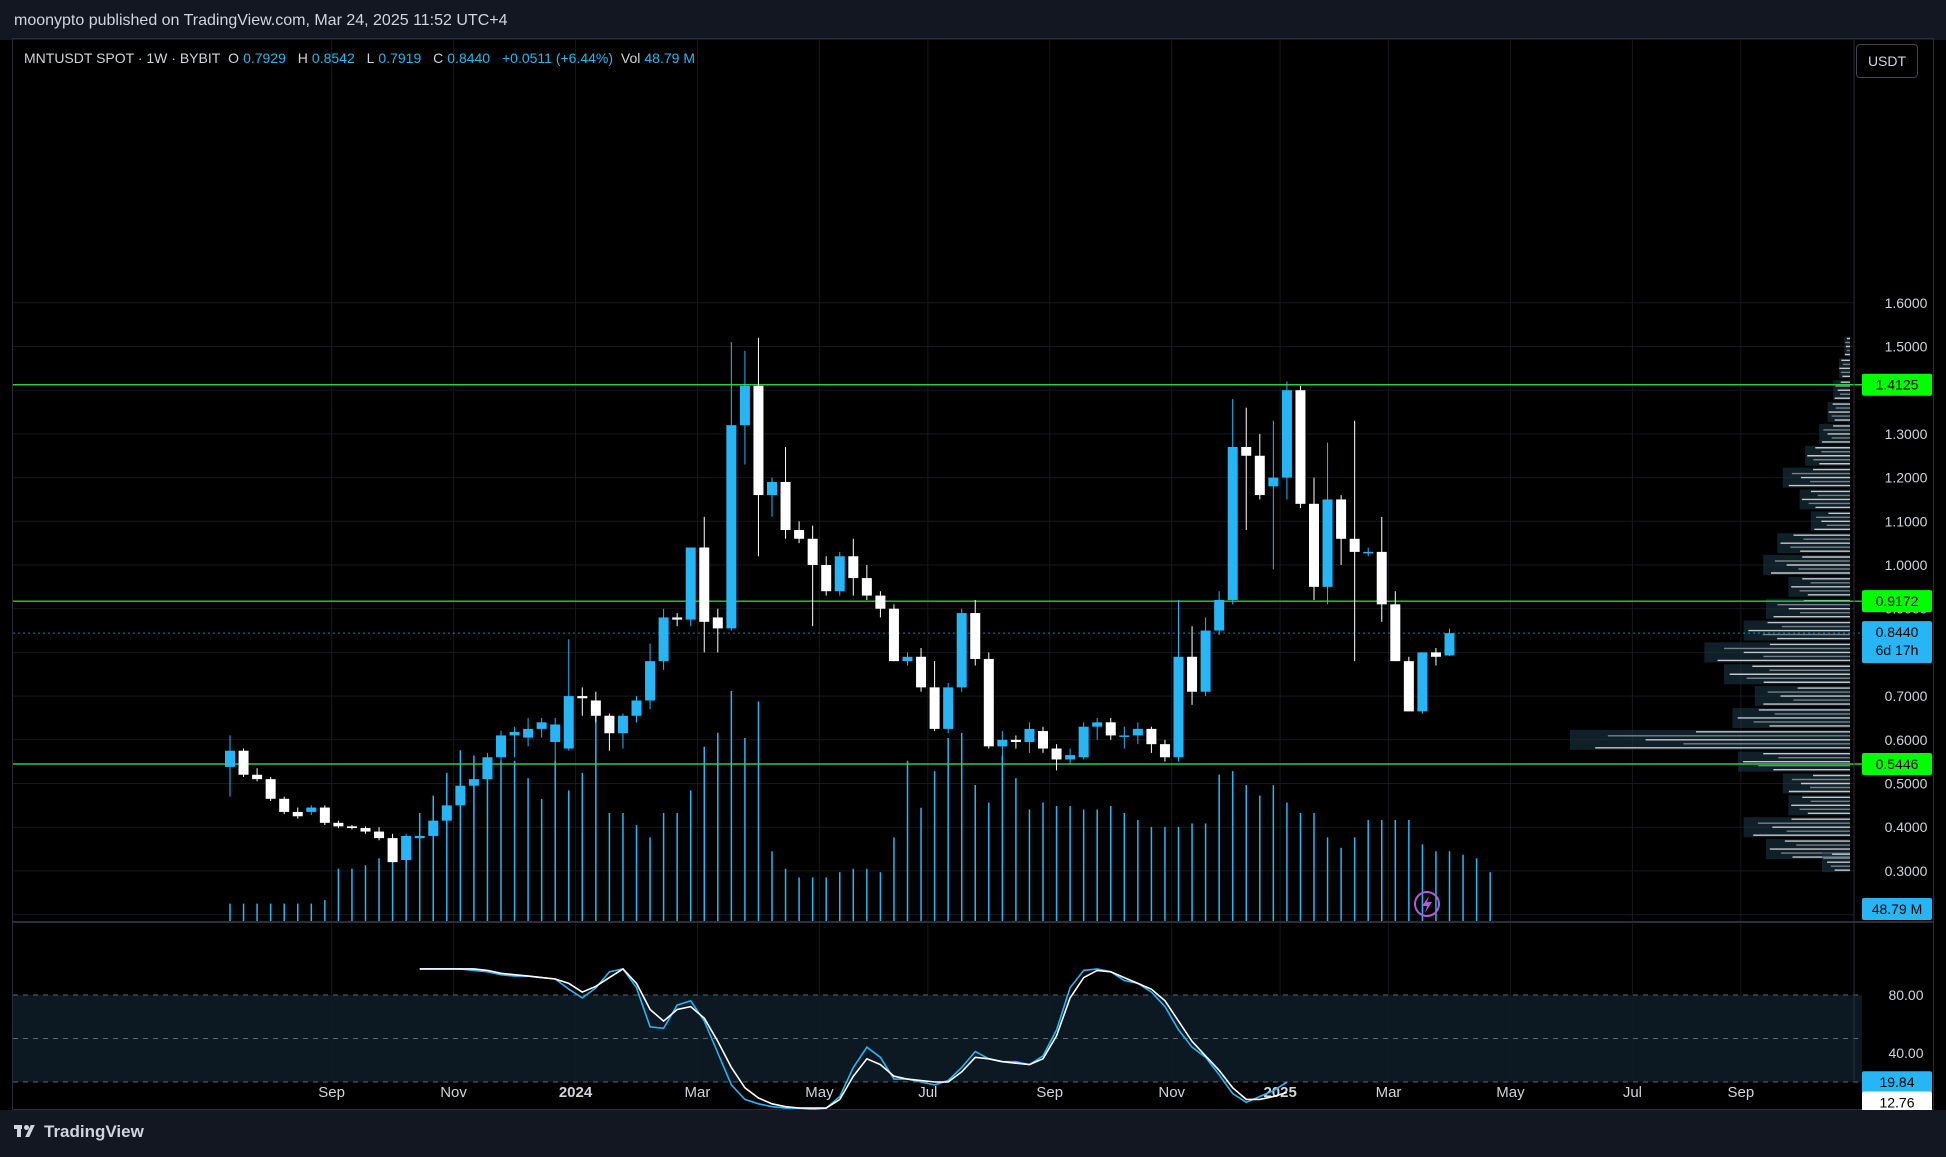 The height and width of the screenshot is (1157, 1946). Describe the element at coordinates (1906, 347) in the screenshot. I see `price-axis-label: 1.5000` at that location.